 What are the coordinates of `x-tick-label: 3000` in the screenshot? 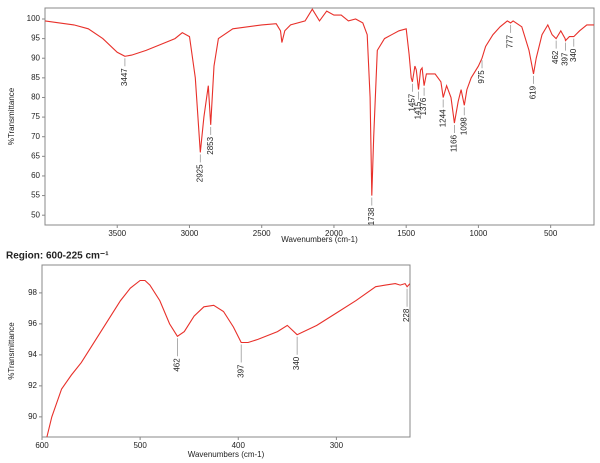 It's located at (190, 233).